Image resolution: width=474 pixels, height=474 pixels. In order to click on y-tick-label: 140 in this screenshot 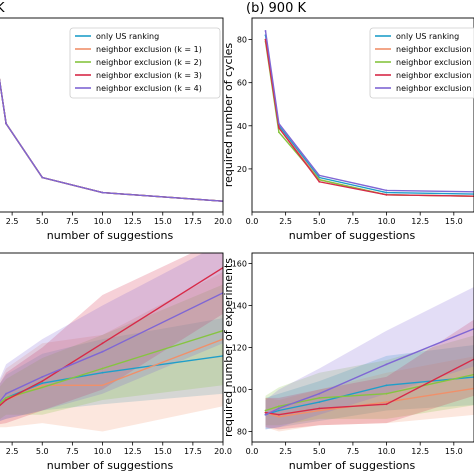, I will do `click(239, 306)`.